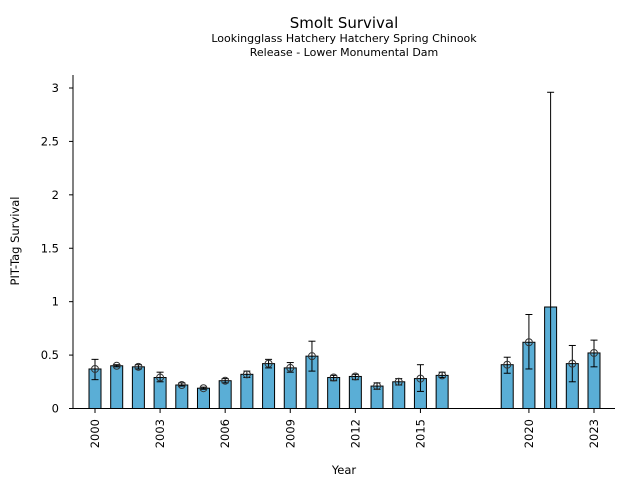  I want to click on y-tick-label: 3, so click(55, 88).